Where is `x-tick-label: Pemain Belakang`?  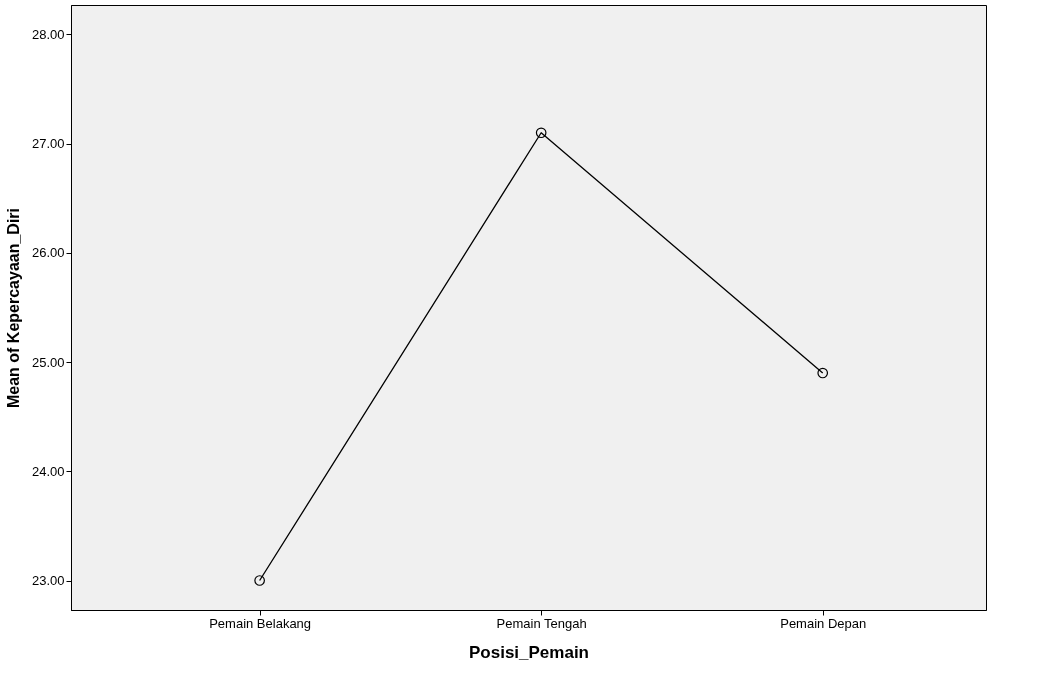 x-tick-label: Pemain Belakang is located at coordinates (260, 623).